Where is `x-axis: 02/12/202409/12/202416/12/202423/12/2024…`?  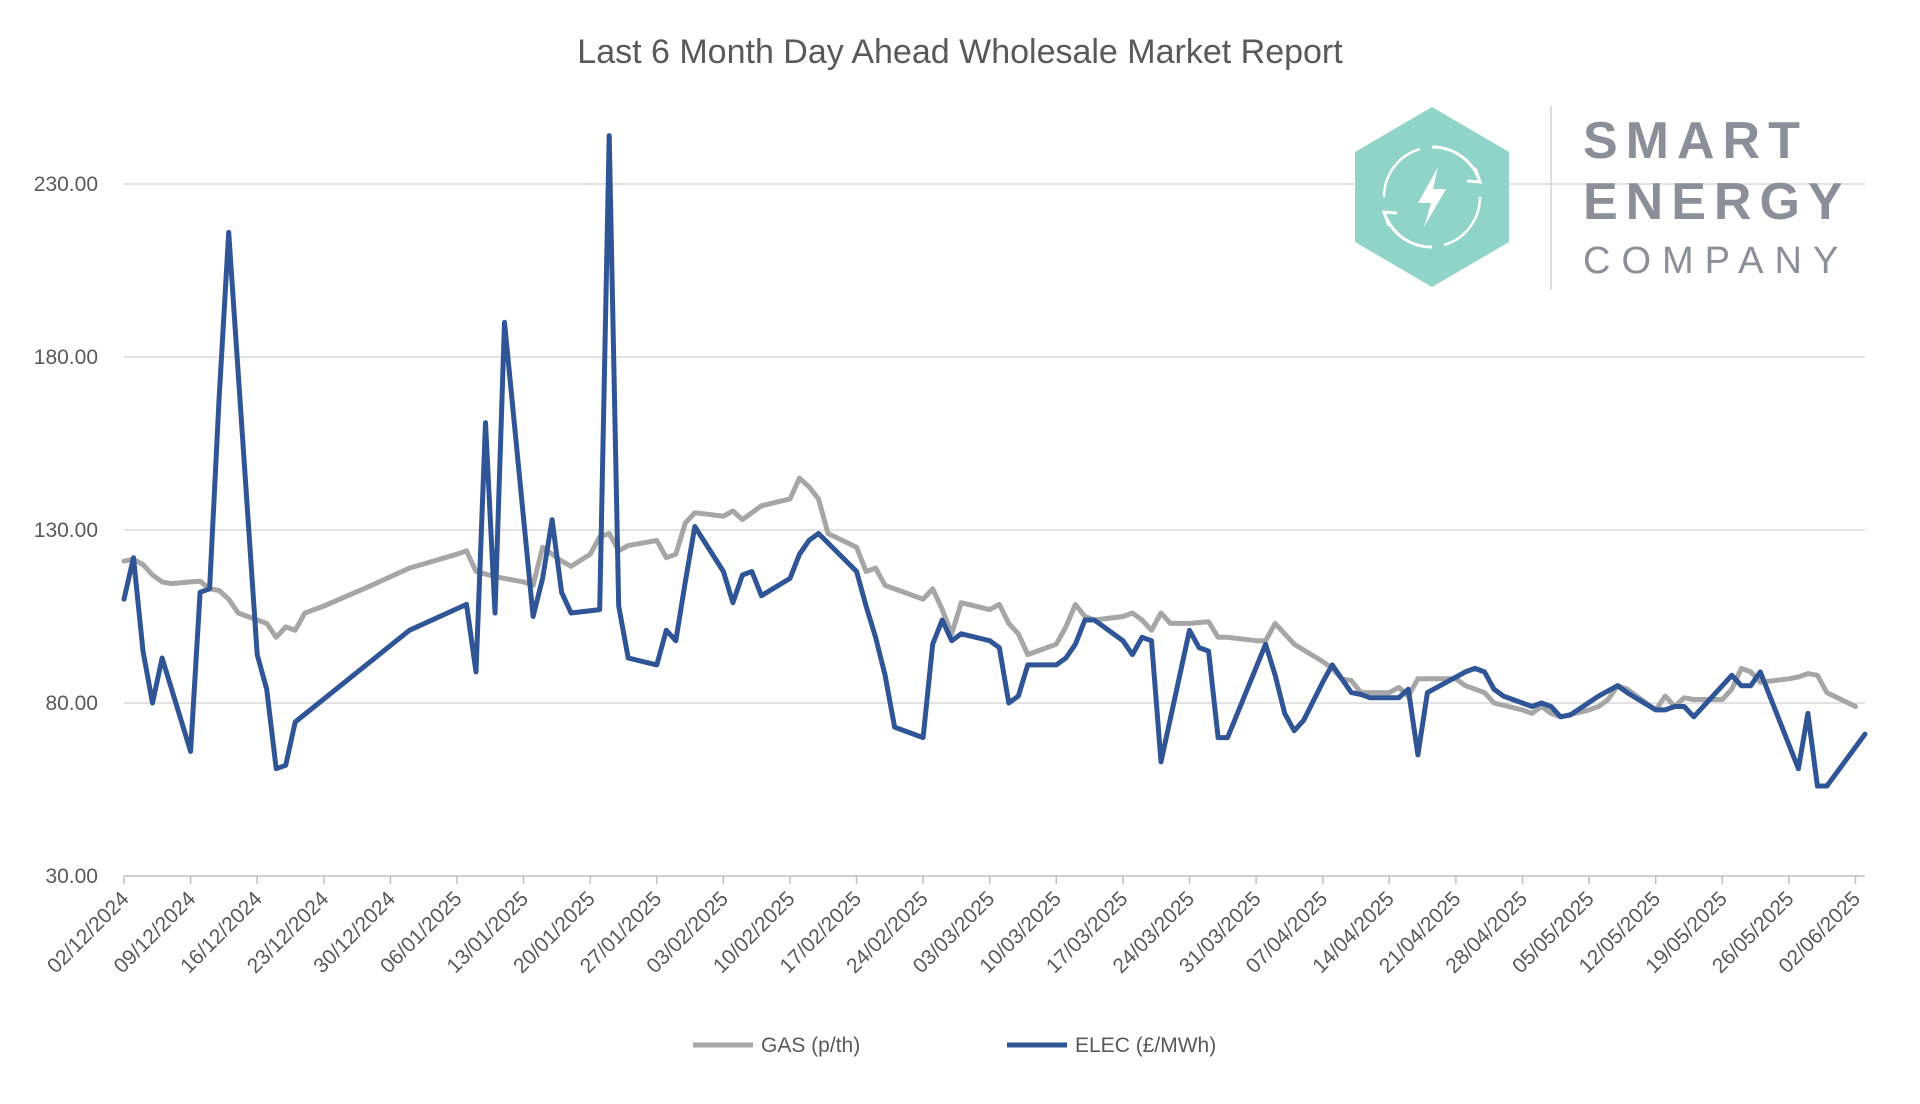
x-axis: 02/12/202409/12/202416/12/202423/12/2024… is located at coordinates (954, 926).